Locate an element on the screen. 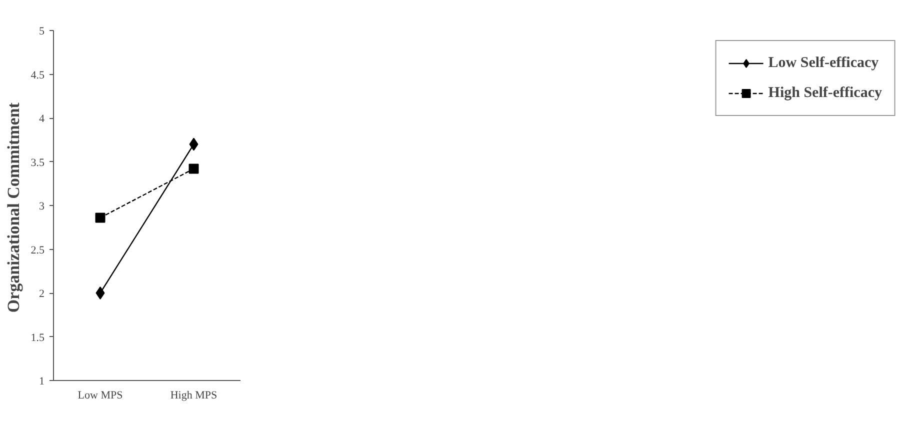 This screenshot has height=434, width=910. y-tick-label: 1 is located at coordinates (41, 382).